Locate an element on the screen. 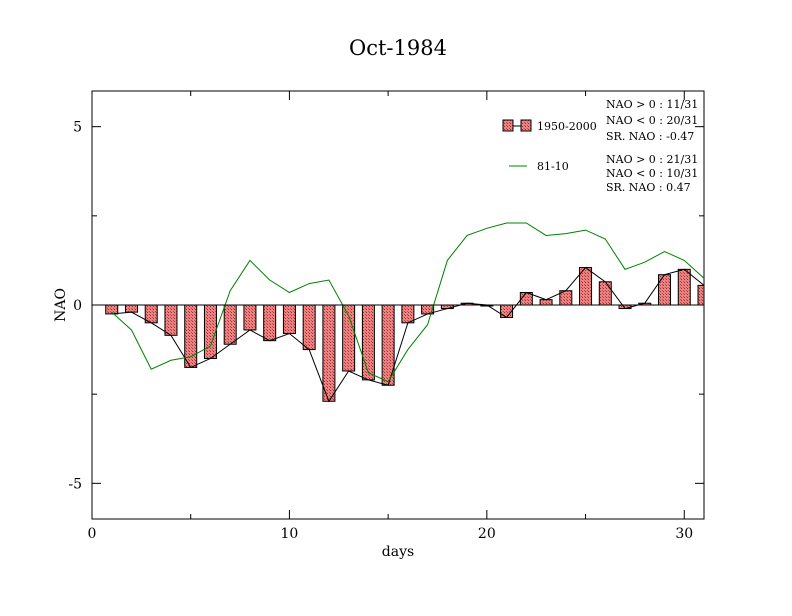 Image resolution: width=792 pixels, height=616 pixels. y-tick-label: -5 is located at coordinates (75, 484).